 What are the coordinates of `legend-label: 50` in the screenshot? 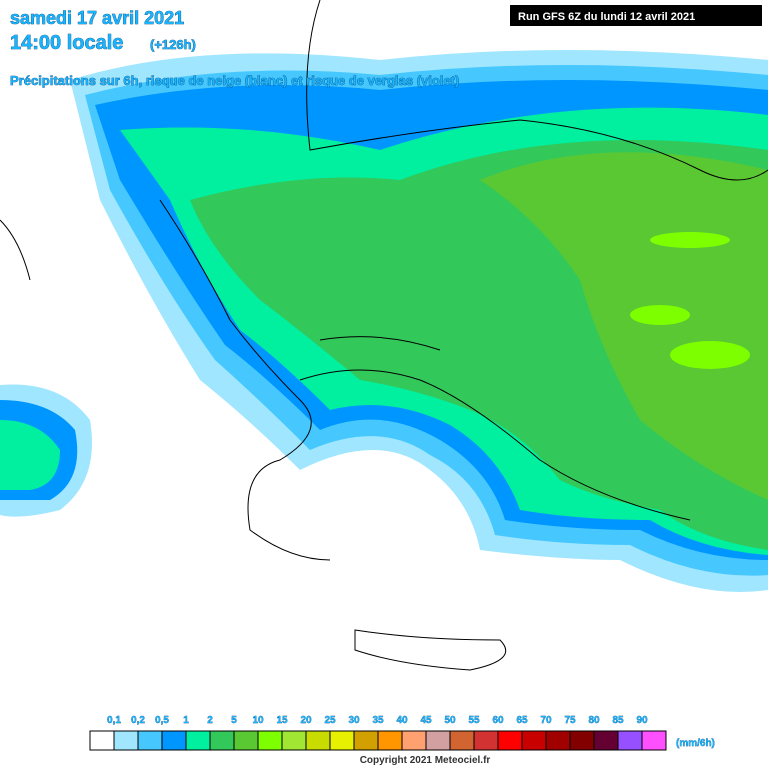 It's located at (450, 720).